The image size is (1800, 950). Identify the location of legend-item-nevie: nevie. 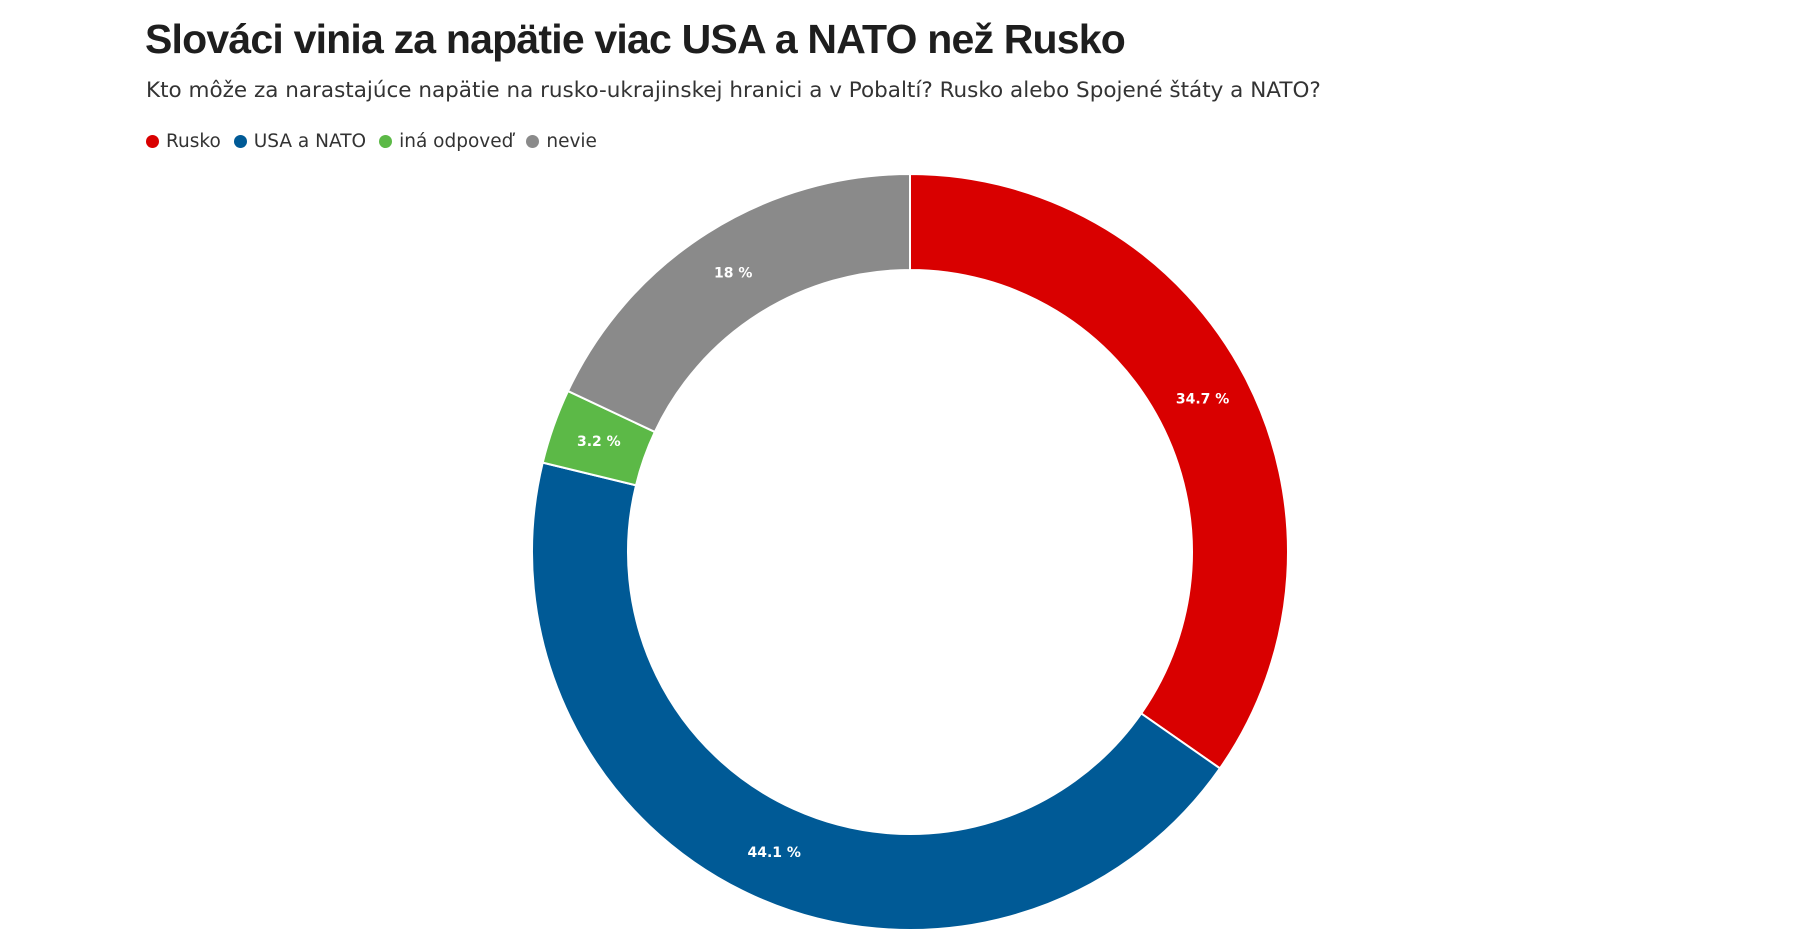
(561, 141).